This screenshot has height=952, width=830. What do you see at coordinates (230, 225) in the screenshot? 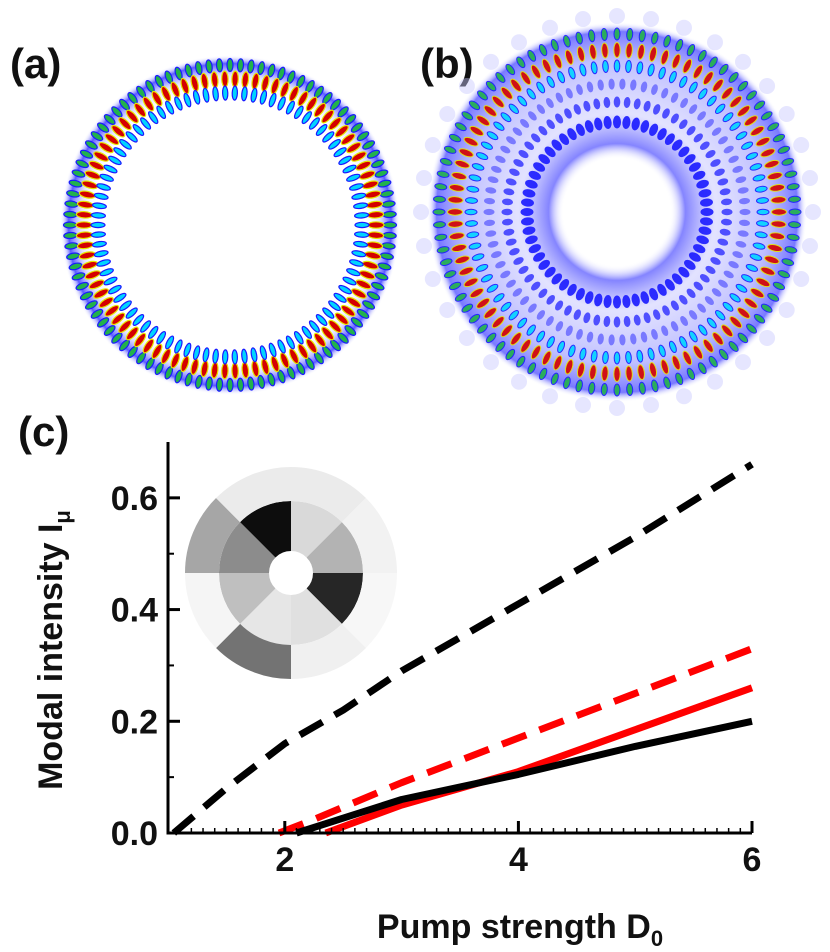
I see `pattern-a-glow` at bounding box center [230, 225].